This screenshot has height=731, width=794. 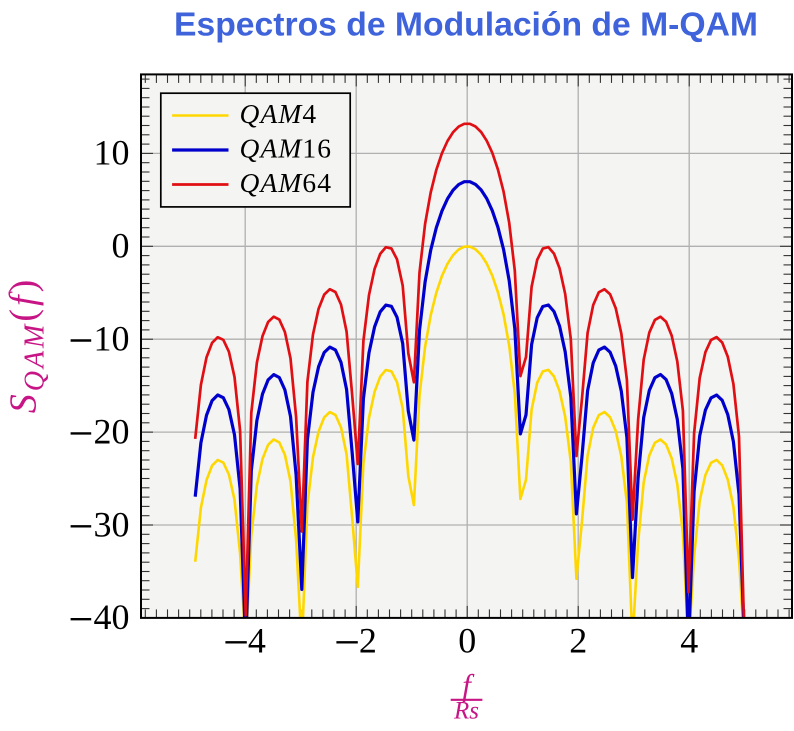 I want to click on svg-text: Rs, so click(x=466, y=711).